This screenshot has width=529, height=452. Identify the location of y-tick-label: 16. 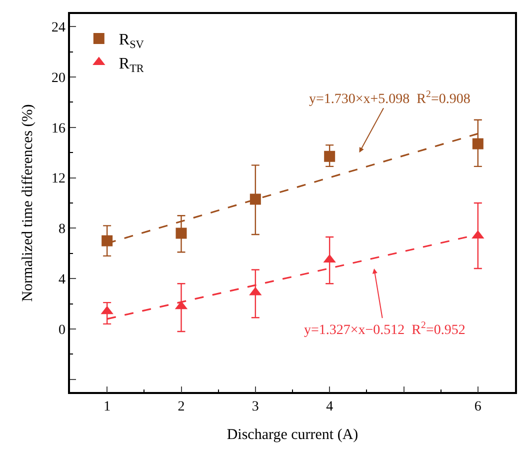
(58, 128).